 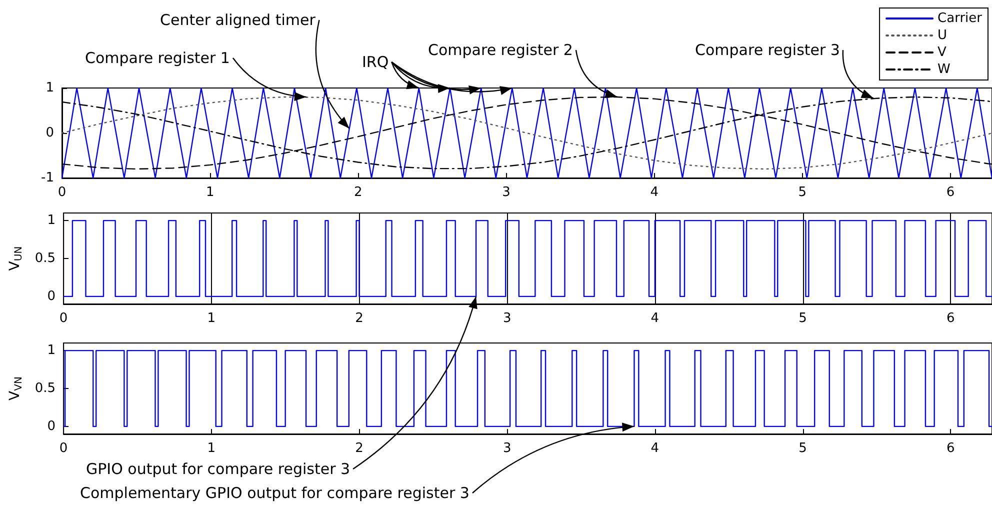 What do you see at coordinates (275, 493) in the screenshot?
I see `annotation: Complementary GPIO output for compare register 3` at bounding box center [275, 493].